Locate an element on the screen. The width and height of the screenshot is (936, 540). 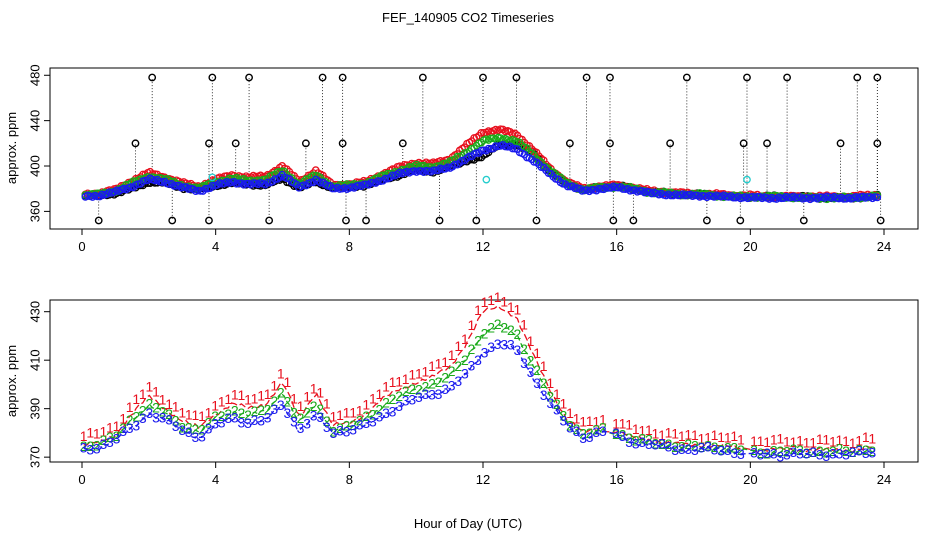
bottom-marker-3-236: 3 is located at coordinates (872, 453).